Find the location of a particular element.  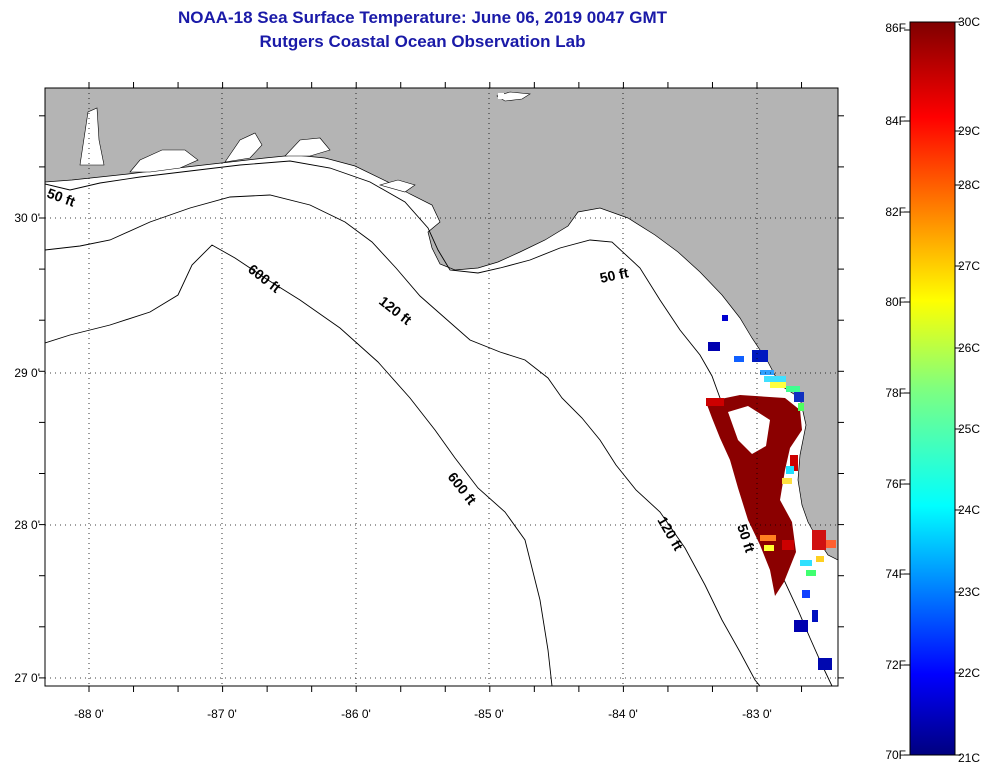

lon-label-84: -84 0' is located at coordinates (623, 714).